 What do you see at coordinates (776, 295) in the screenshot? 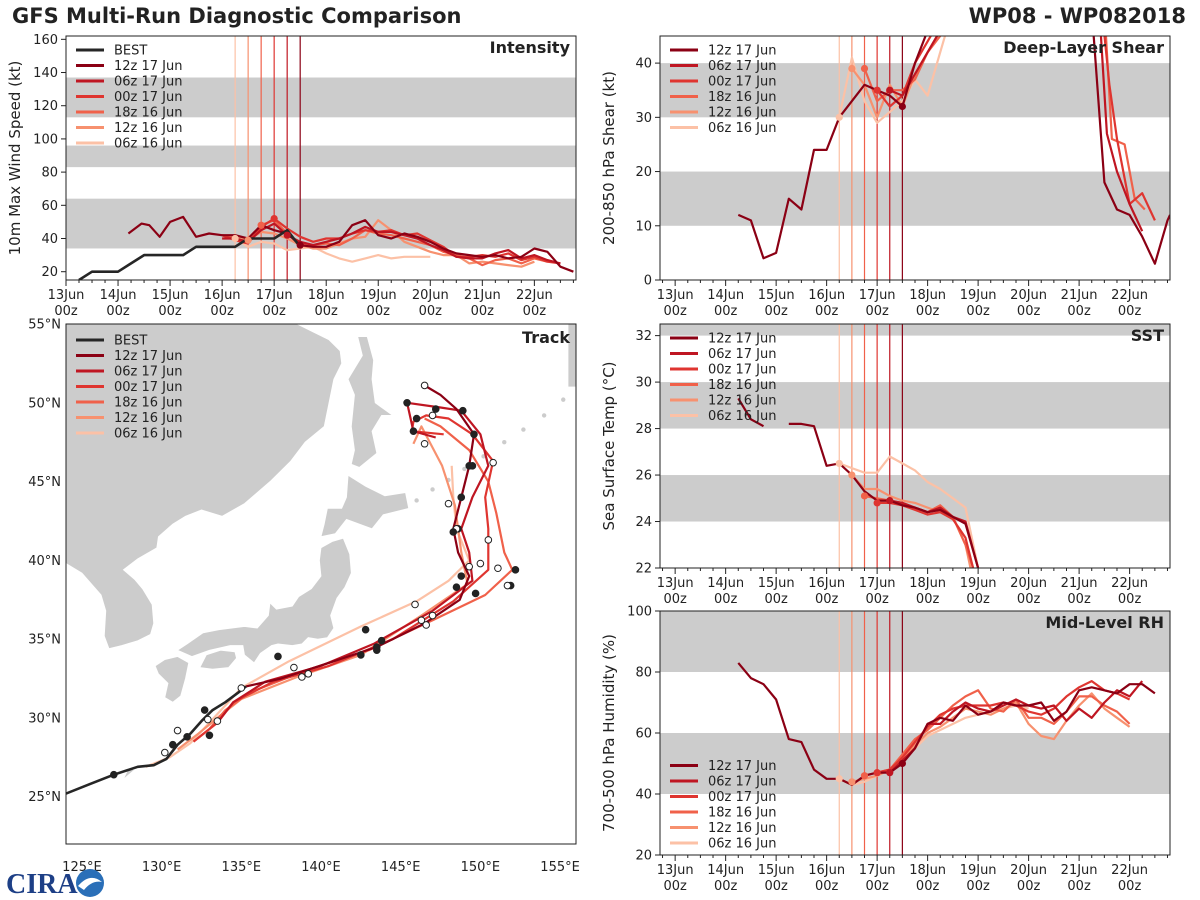
I see `shear-xtick-label: 15Jun` at bounding box center [776, 295].